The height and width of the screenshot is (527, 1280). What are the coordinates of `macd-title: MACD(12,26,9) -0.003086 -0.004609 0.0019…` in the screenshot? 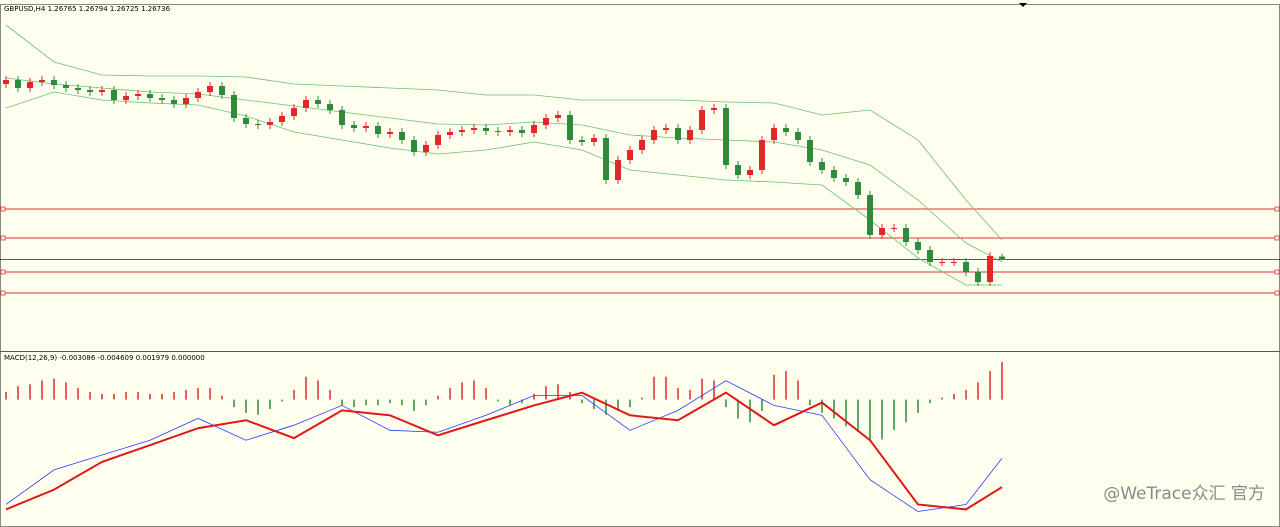 It's located at (104, 358).